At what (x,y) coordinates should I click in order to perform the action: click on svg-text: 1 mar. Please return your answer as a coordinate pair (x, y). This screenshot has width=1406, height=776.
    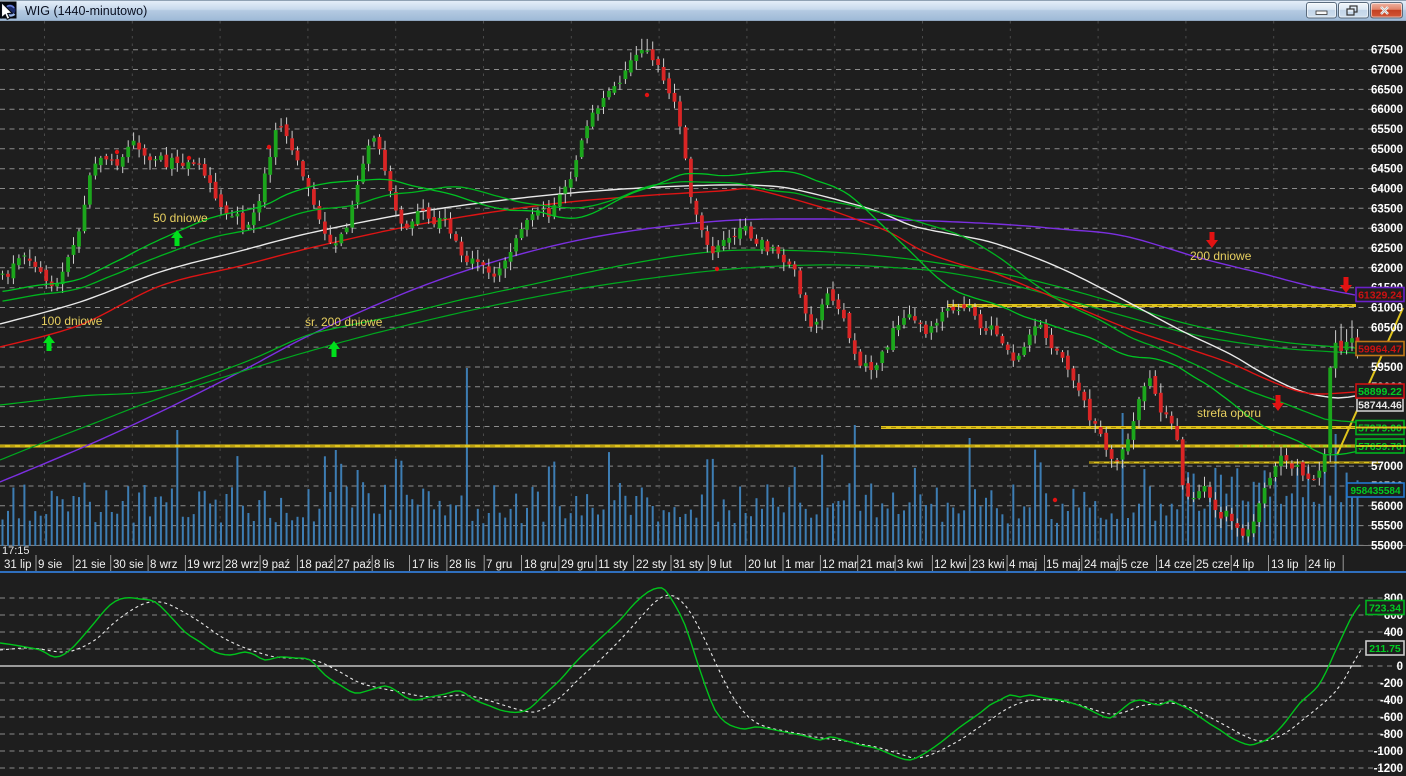
    Looking at the image, I should click on (800, 565).